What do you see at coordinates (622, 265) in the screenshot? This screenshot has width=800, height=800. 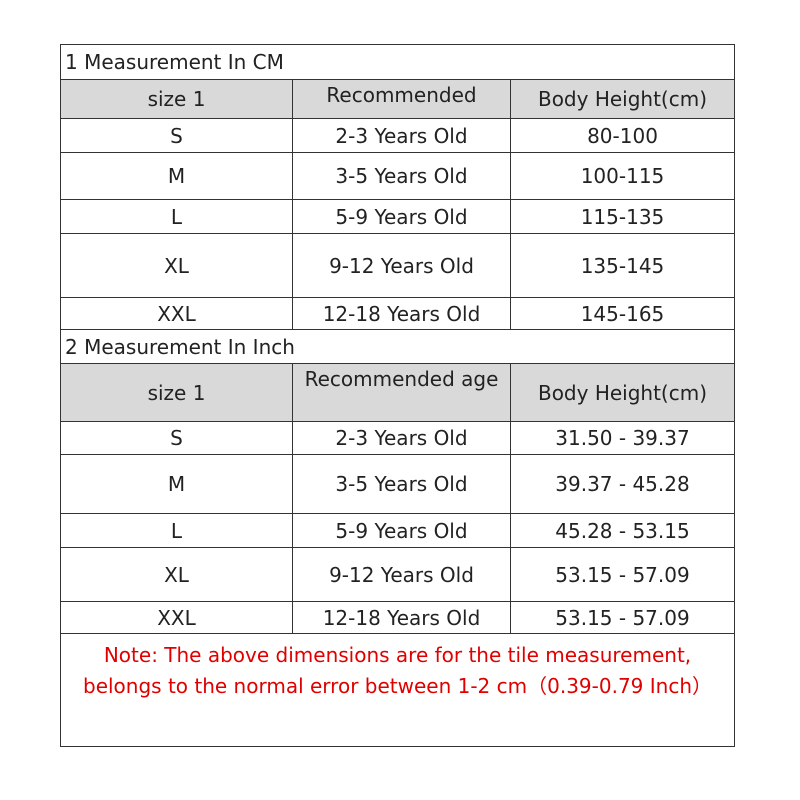 I see `cell: 135-145` at bounding box center [622, 265].